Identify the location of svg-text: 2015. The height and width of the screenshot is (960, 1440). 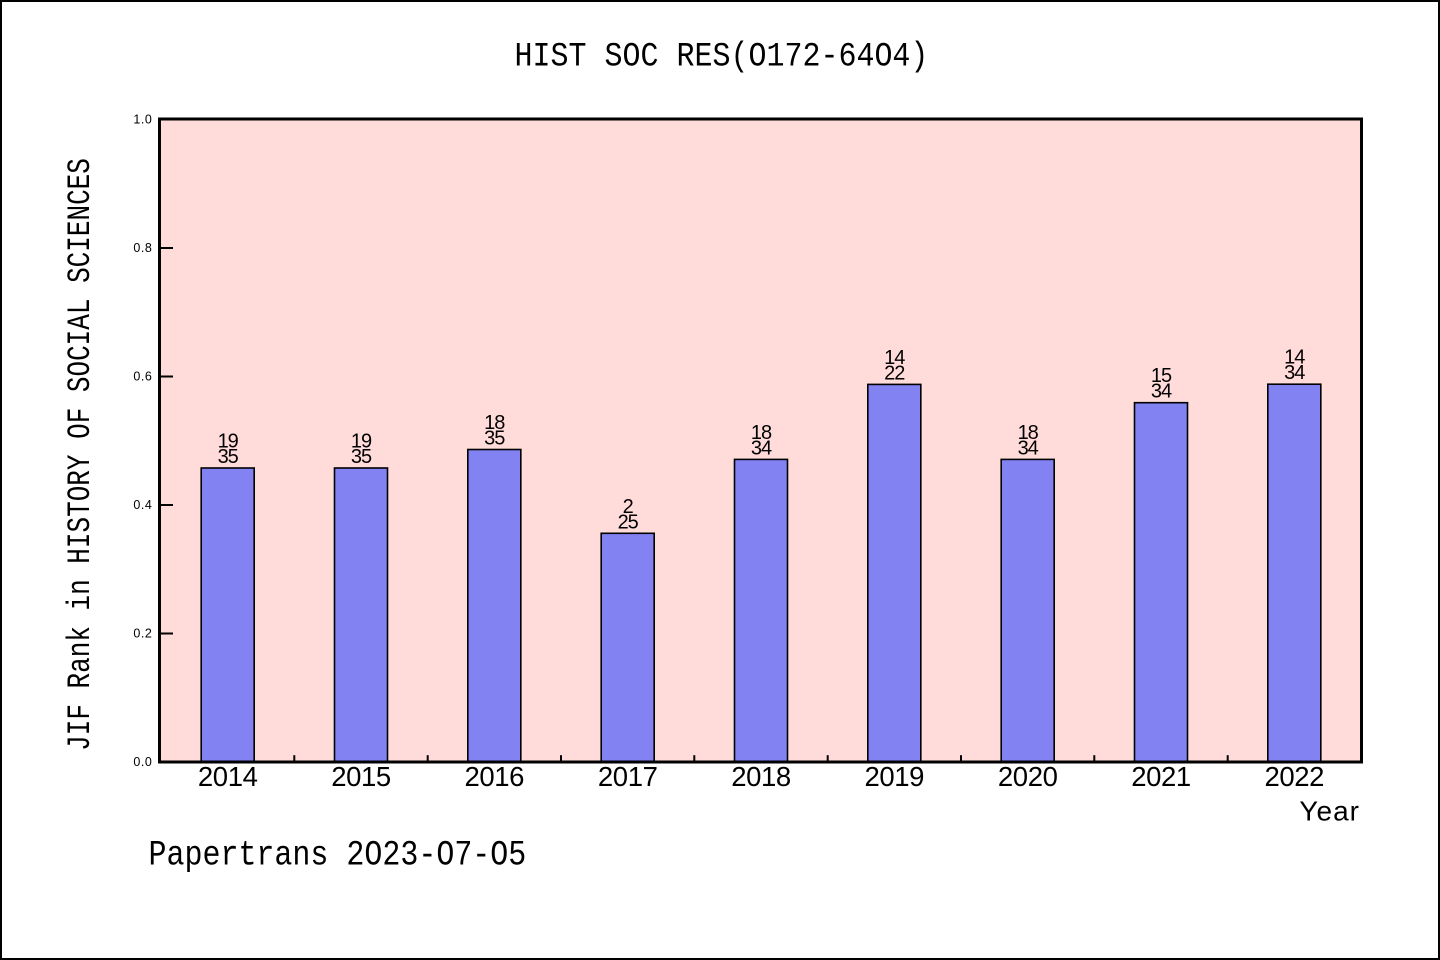
(361, 776).